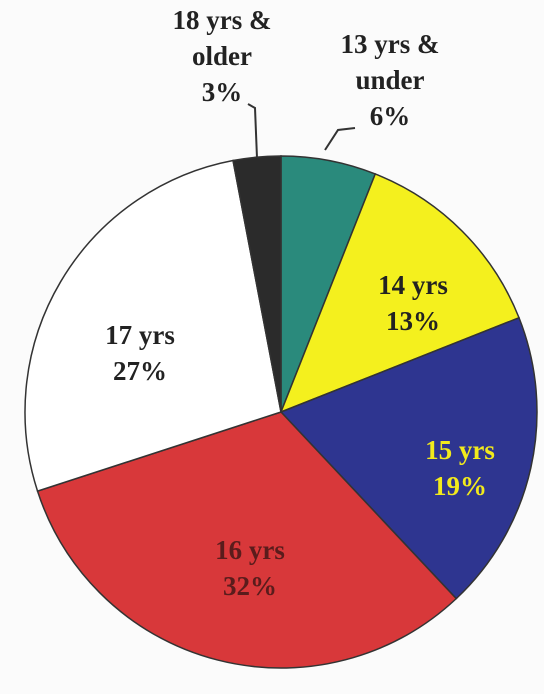 The image size is (544, 694). What do you see at coordinates (222, 92) in the screenshot?
I see `value-label: 3%` at bounding box center [222, 92].